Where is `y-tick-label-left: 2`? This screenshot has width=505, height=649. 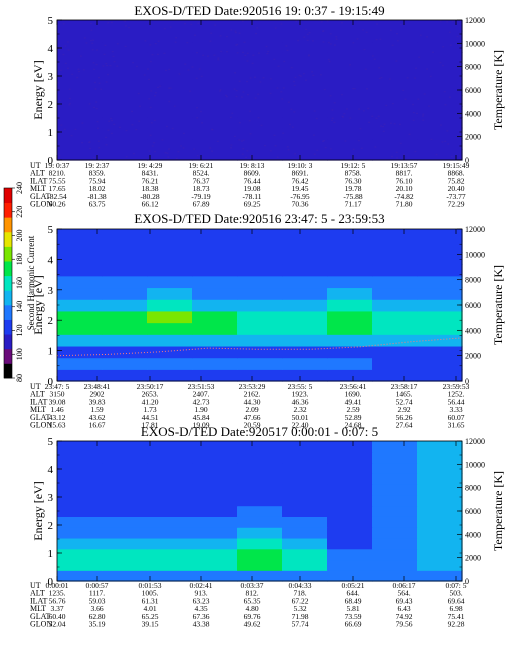
y-tick-label-left: 2 is located at coordinates (51, 105).